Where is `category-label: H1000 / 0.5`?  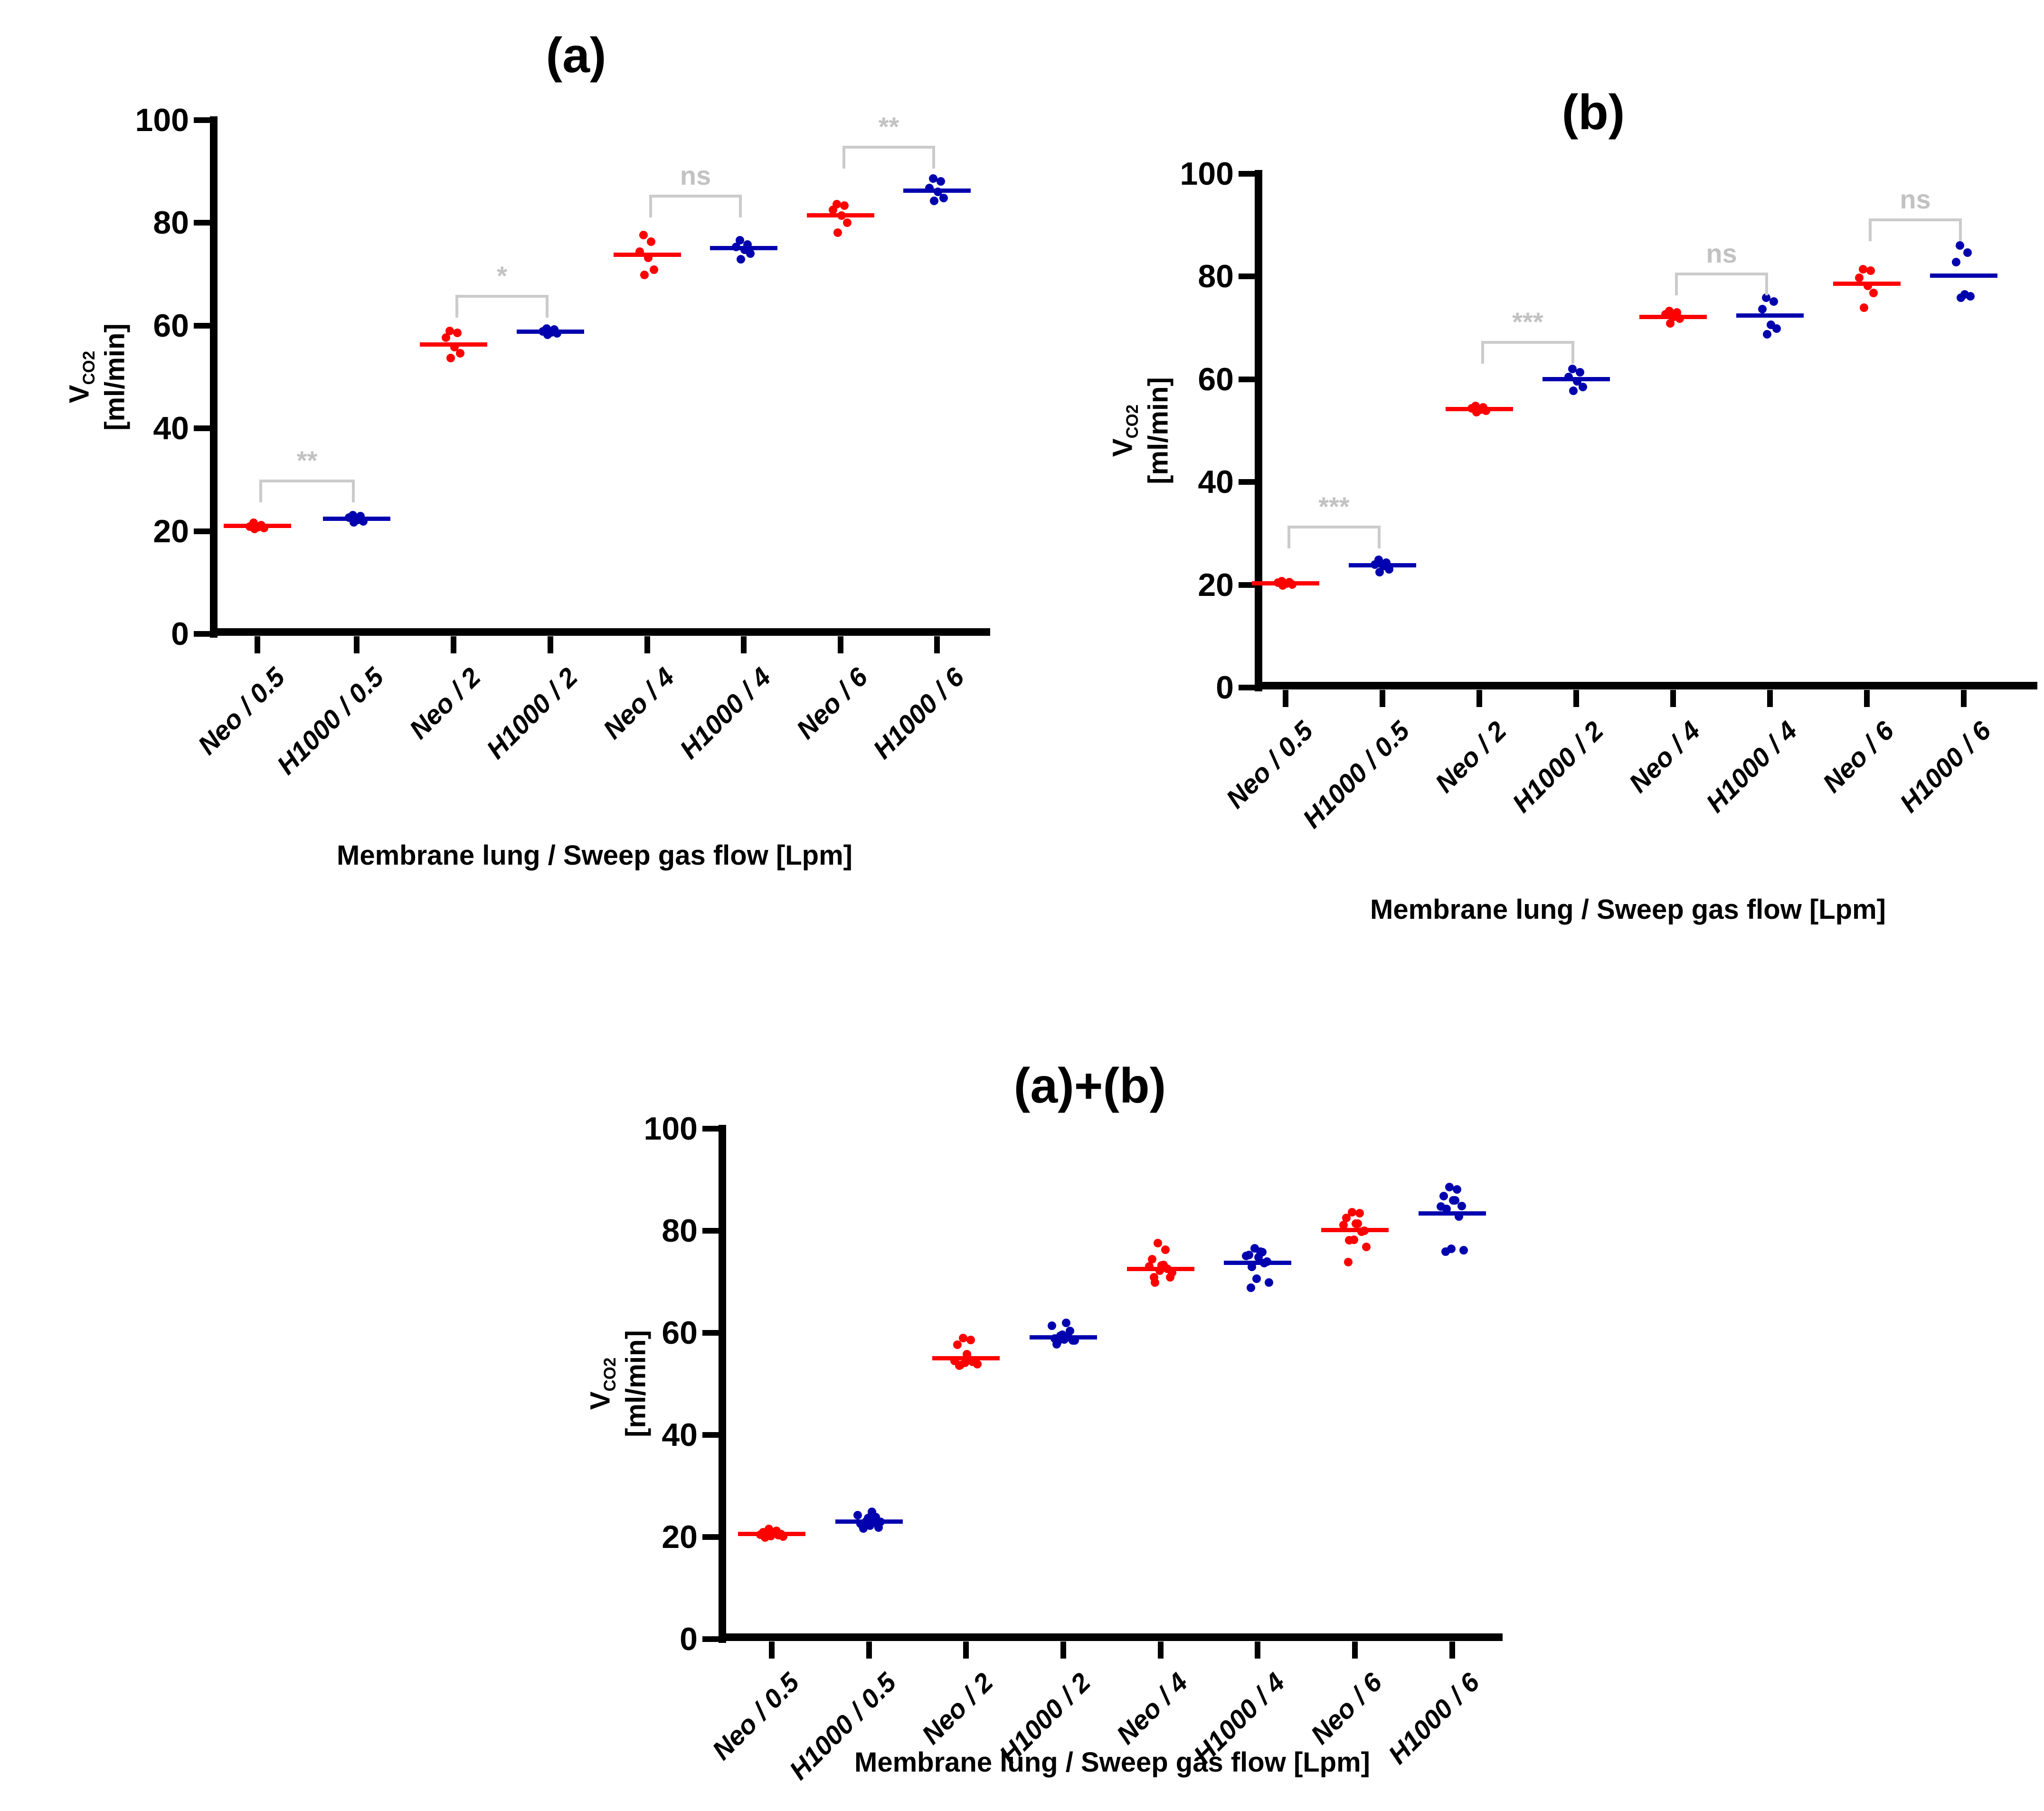
category-label: H1000 / 0.5 is located at coordinates (331, 720).